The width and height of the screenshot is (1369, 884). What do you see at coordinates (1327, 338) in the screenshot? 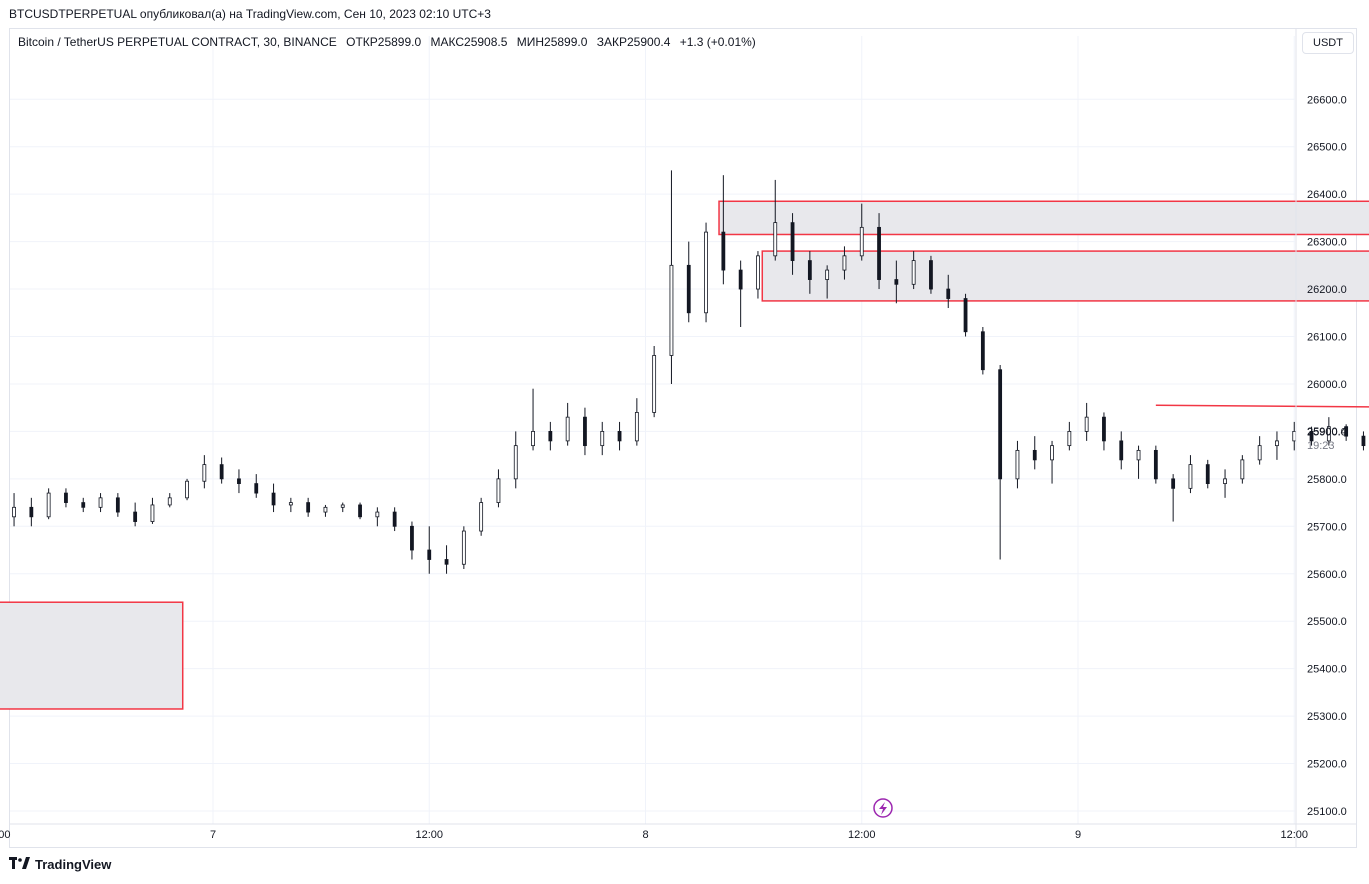
I see `price-tick-label: 26100.0` at bounding box center [1327, 338].